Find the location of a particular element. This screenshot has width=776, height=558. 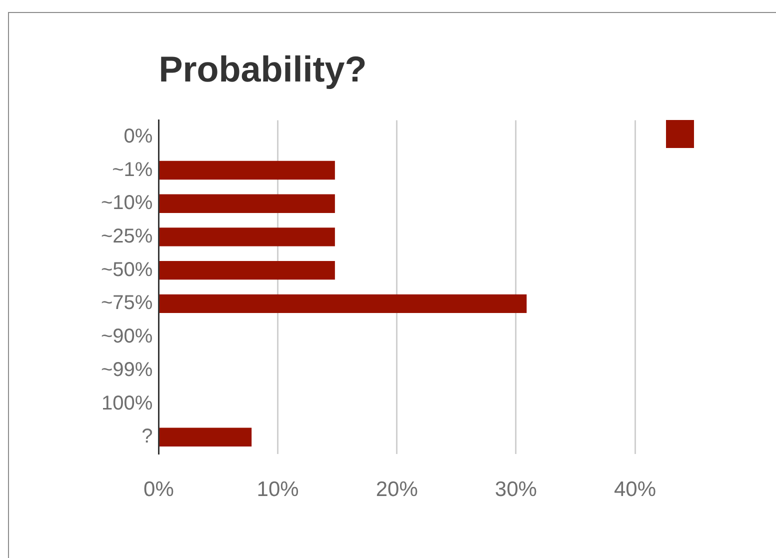

x-tick-label: 10% is located at coordinates (277, 490).